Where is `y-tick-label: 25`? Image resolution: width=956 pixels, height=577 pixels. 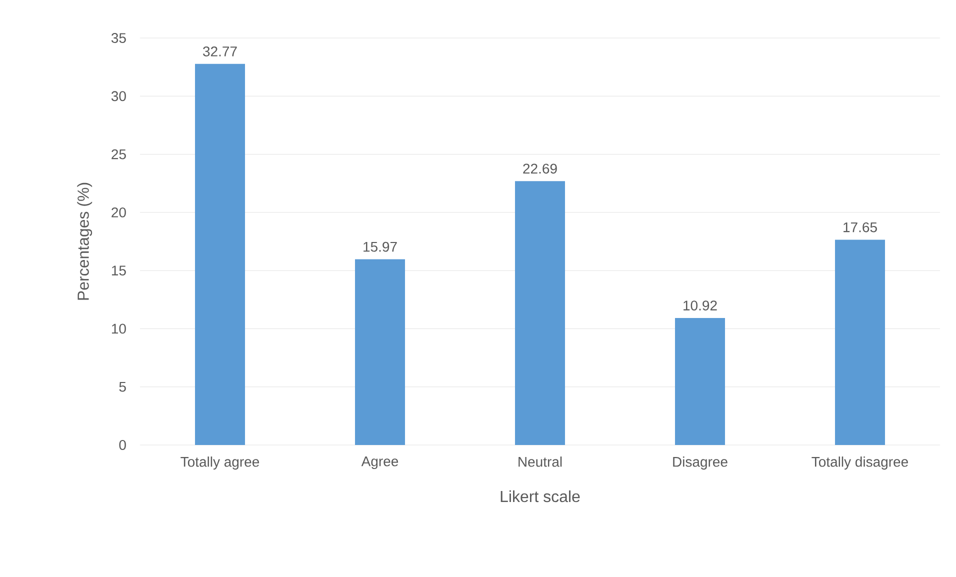 y-tick-label: 25 is located at coordinates (119, 154).